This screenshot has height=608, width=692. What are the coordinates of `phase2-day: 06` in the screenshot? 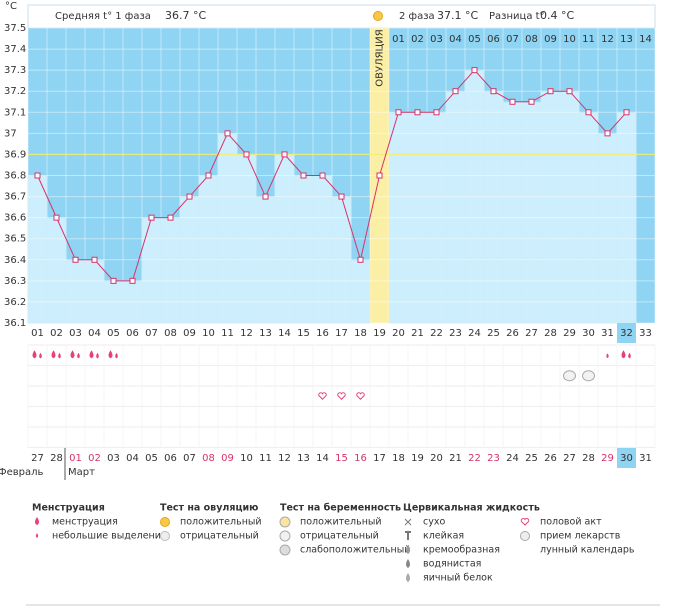 It's located at (493, 39).